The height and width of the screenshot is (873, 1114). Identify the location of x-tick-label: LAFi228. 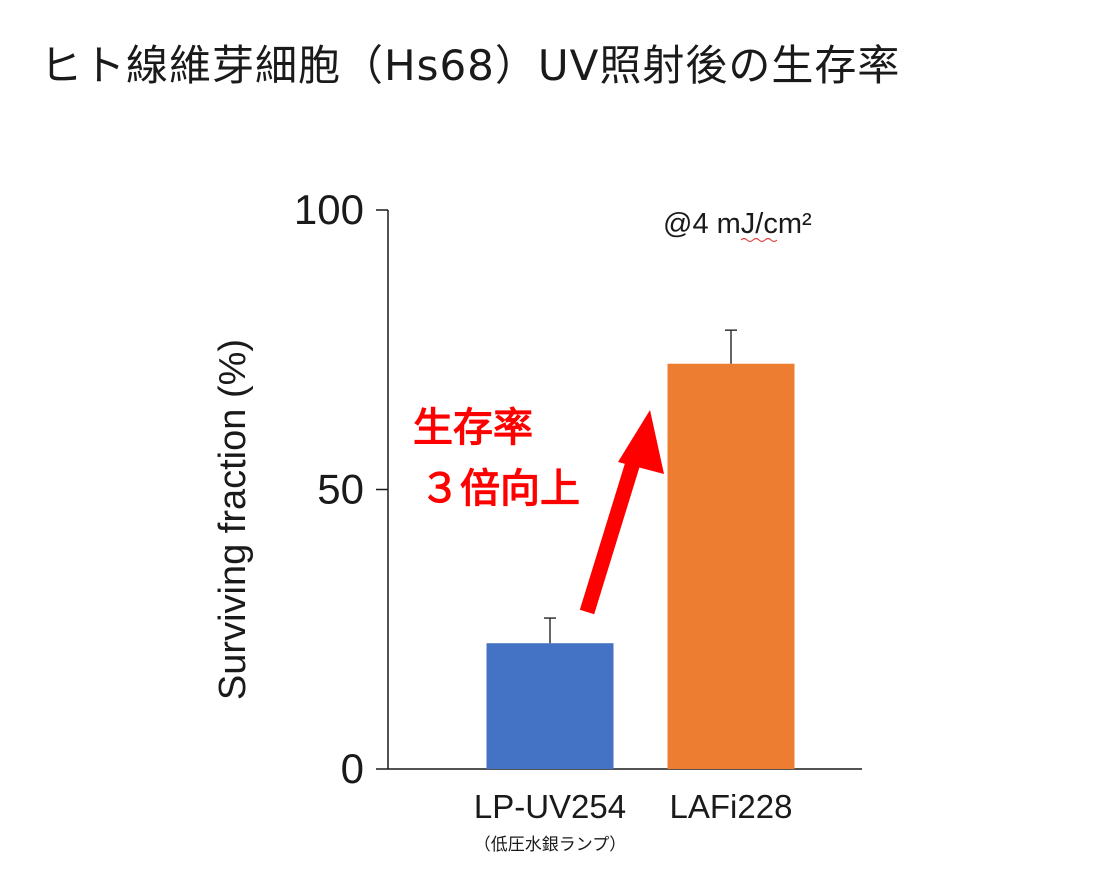
(731, 806).